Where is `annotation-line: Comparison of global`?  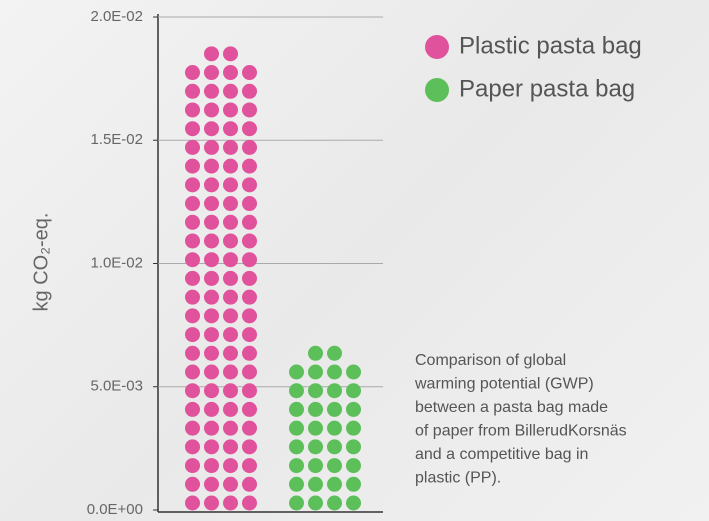 annotation-line: Comparison of global is located at coordinates (490, 360).